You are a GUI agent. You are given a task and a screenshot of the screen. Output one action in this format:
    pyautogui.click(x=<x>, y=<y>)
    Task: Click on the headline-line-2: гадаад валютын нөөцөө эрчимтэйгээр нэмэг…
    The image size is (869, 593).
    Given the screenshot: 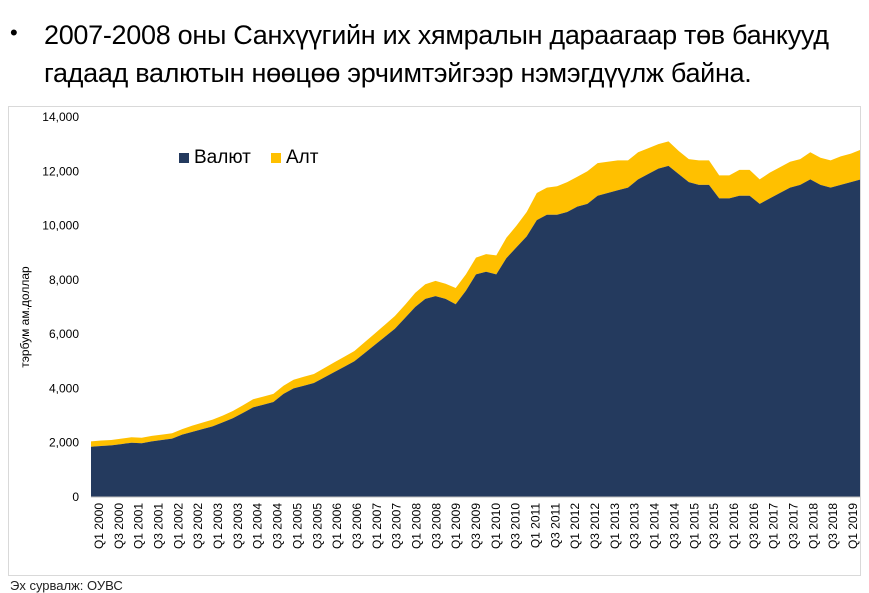 What is the action you would take?
    pyautogui.click(x=398, y=73)
    